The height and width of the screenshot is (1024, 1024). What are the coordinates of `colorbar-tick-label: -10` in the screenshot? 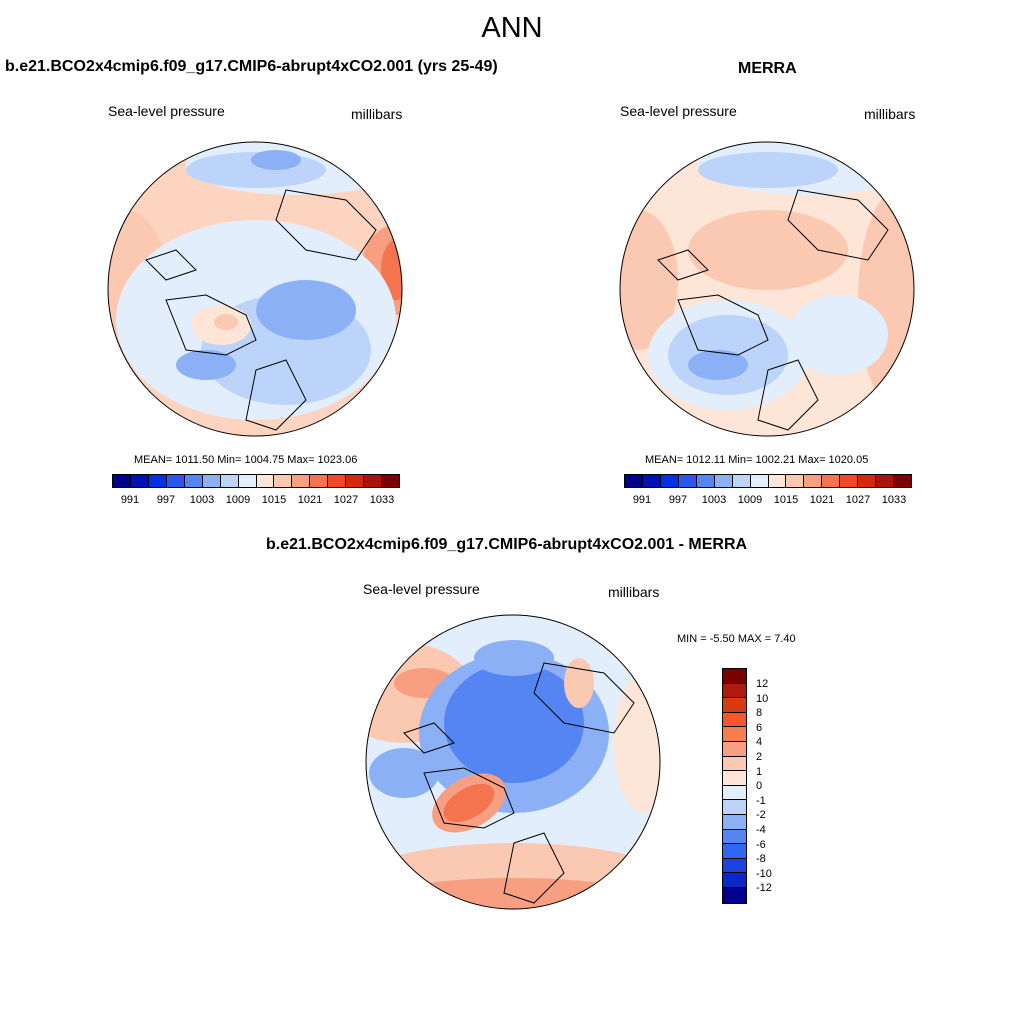 It's located at (764, 873).